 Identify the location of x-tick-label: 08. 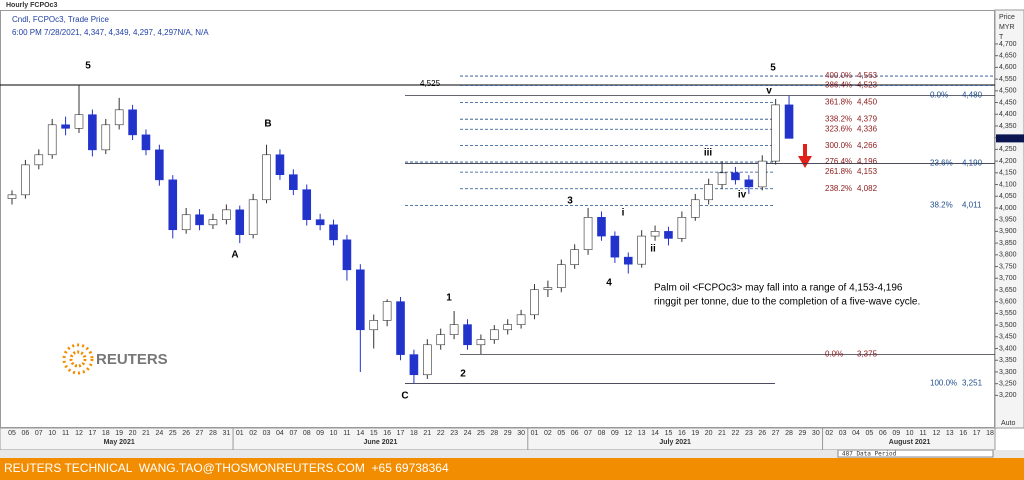
(307, 433).